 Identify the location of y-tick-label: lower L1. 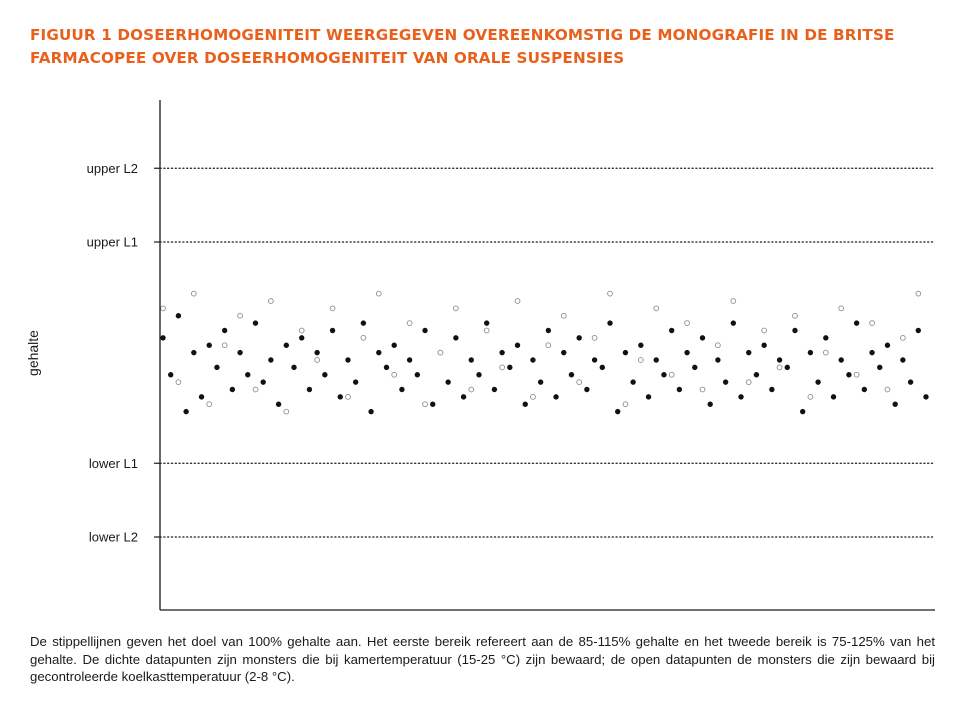
(113, 463).